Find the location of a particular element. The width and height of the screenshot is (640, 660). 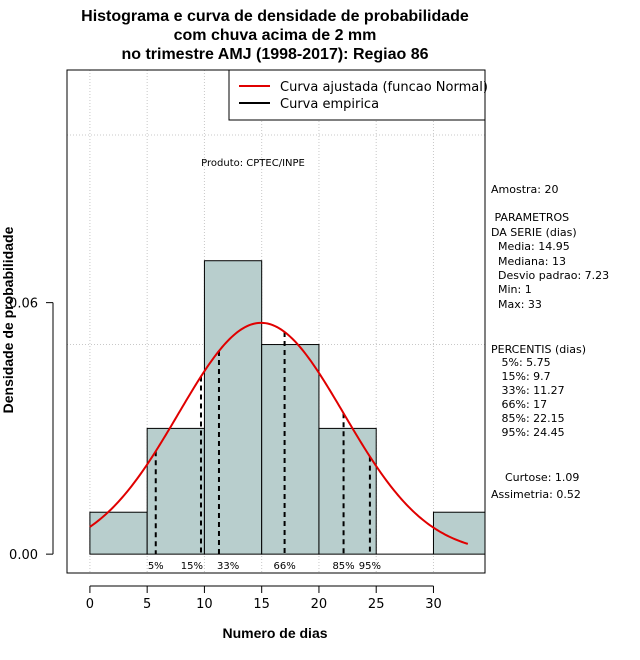

y-axis-label: Densidade de probabilidade is located at coordinates (8, 319).